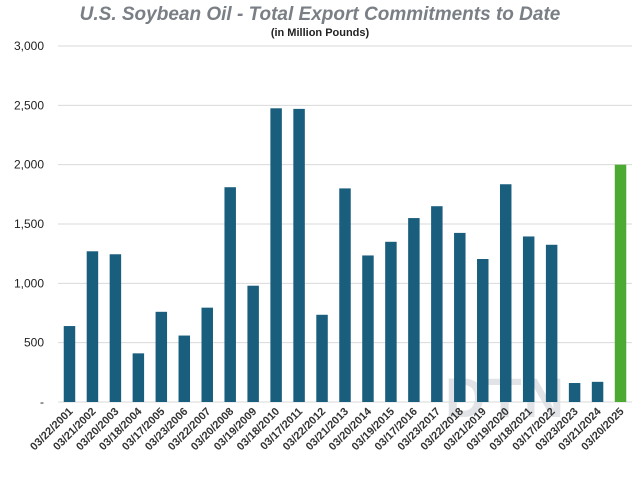  Describe the element at coordinates (29, 224) in the screenshot. I see `y-tick-label: 1,500` at that location.